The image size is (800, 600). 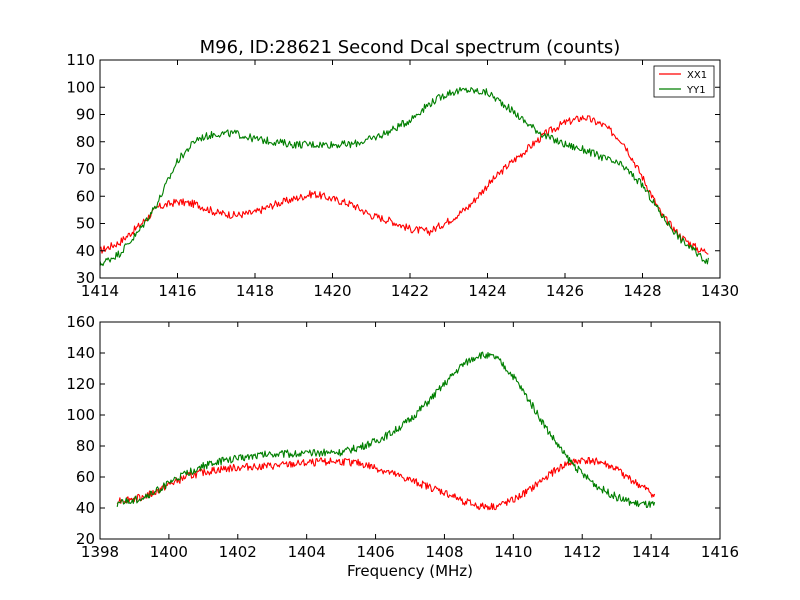 I want to click on top-x-tick-label: 1430, so click(x=720, y=291).